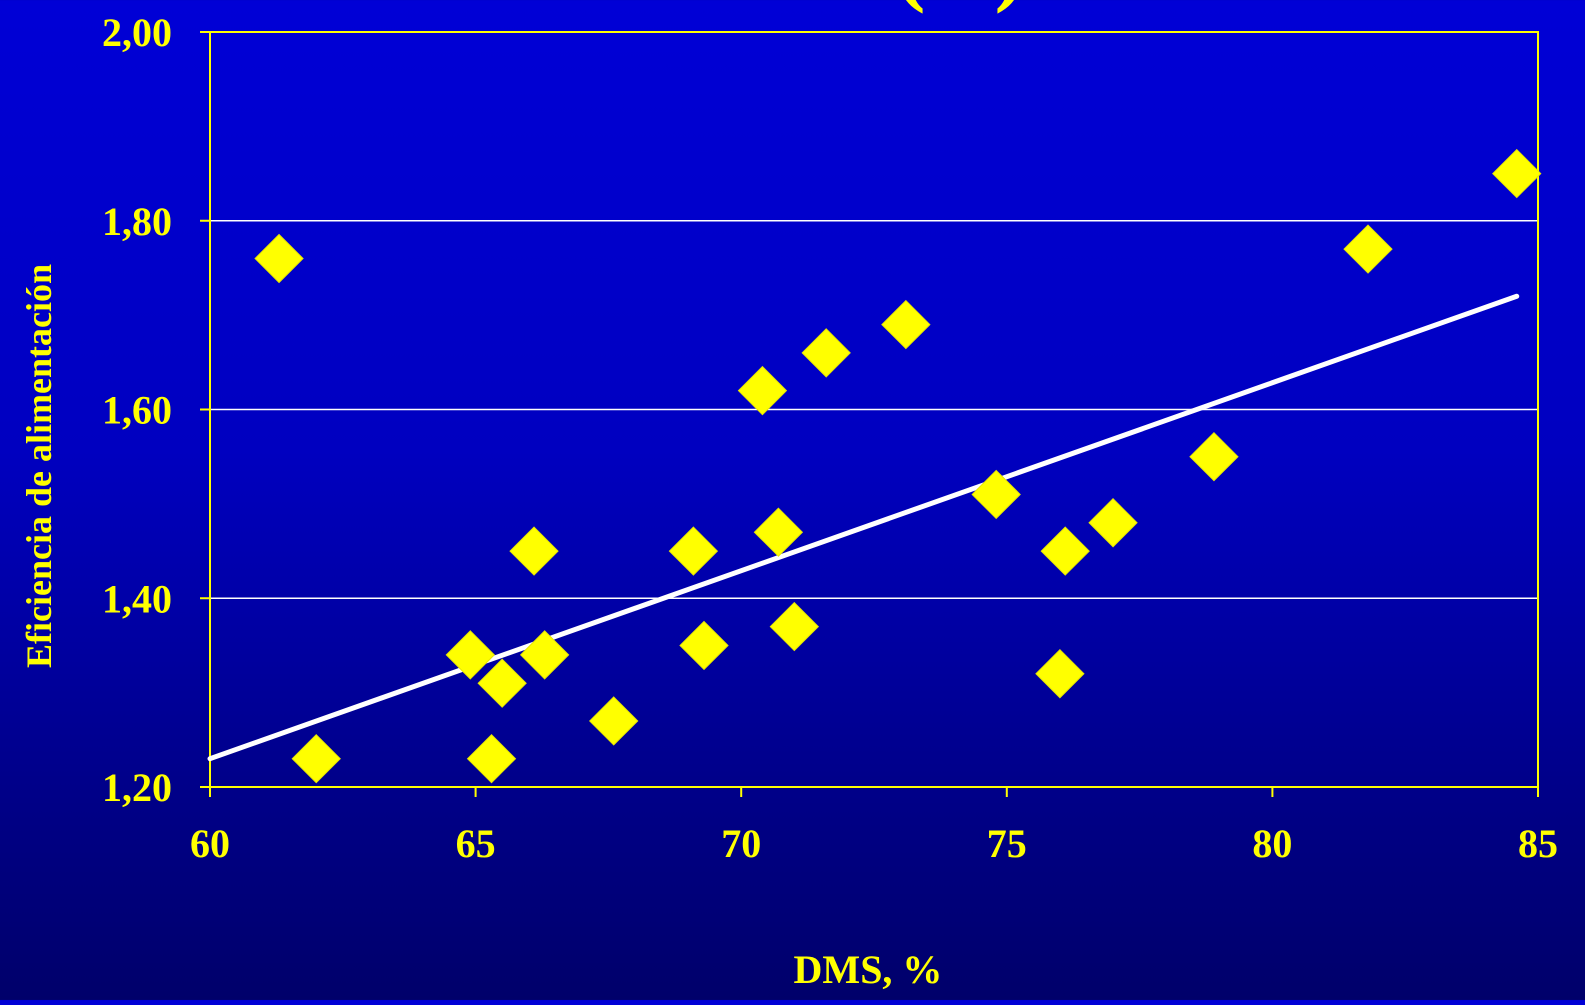  What do you see at coordinates (868, 969) in the screenshot?
I see `x-axis-label: DMS, %` at bounding box center [868, 969].